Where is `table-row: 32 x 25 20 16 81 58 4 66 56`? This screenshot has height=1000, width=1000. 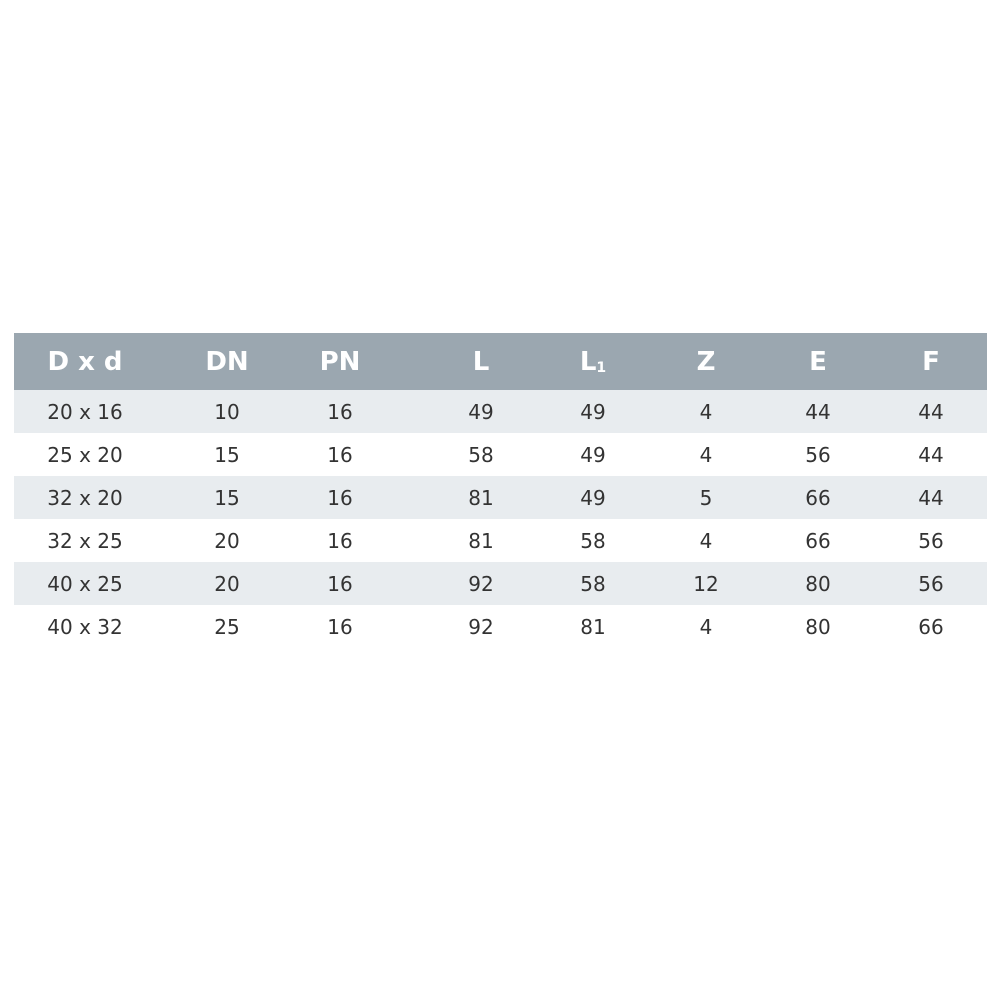
table-row: 32 x 25 20 16 81 58 4 66 56 is located at coordinates (500, 540).